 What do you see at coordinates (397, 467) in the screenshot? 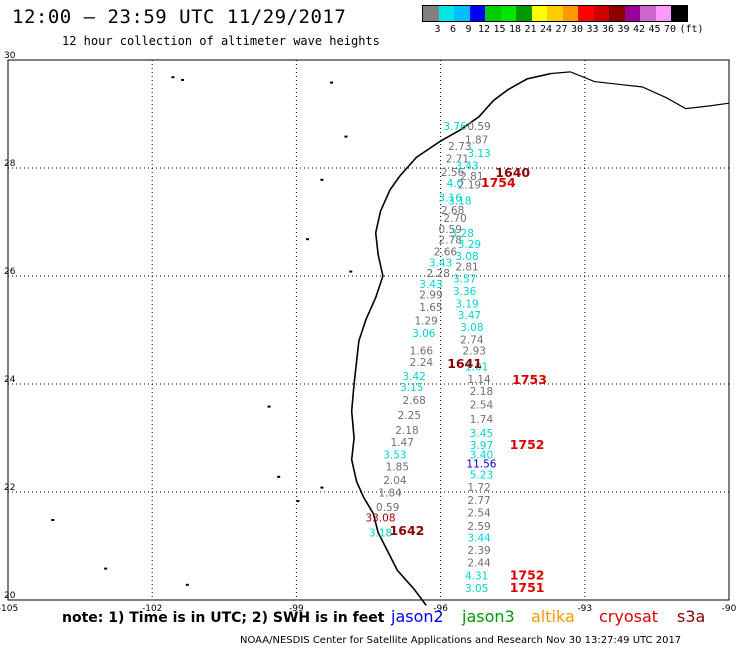
I see `wave-height-label: 1.85` at bounding box center [397, 467].